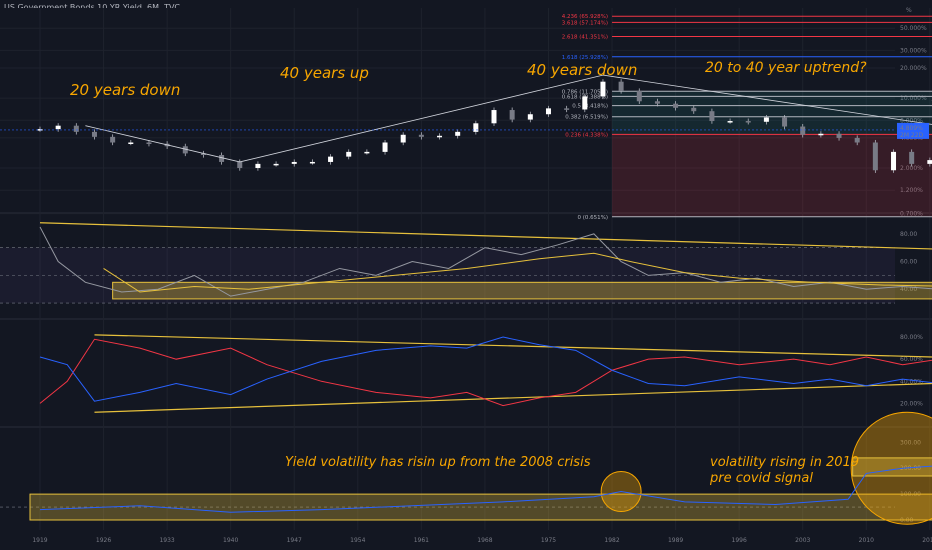 This screenshot has width=932, height=550. I want to click on y-tick-label-price: 0.700%, so click(911, 214).